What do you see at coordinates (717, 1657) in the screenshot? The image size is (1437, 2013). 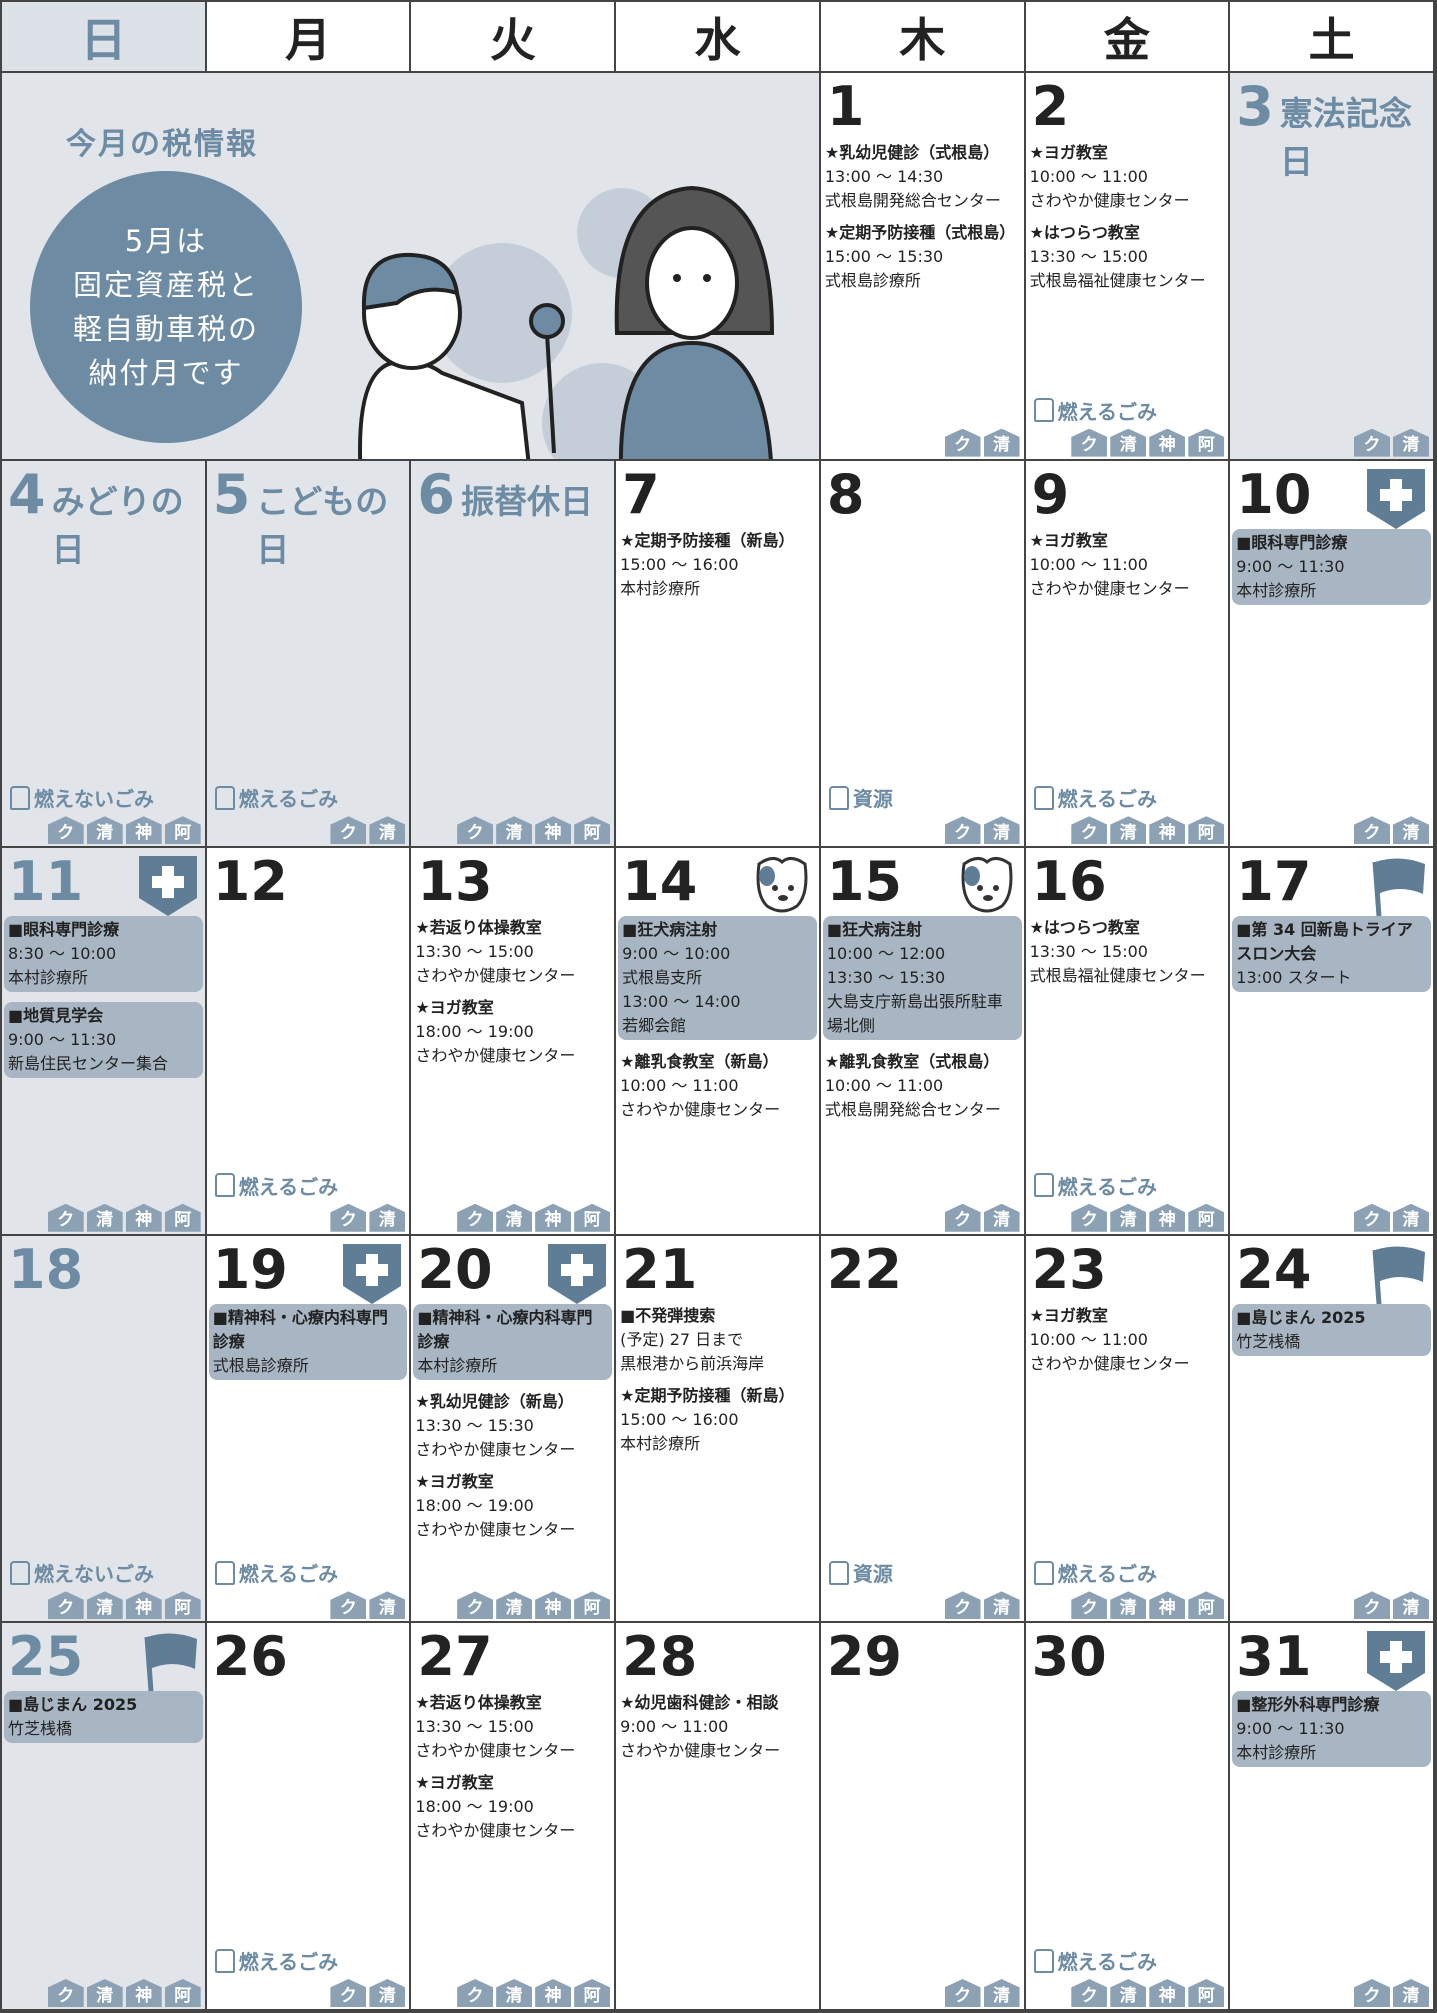 I see `cell-top: 28` at bounding box center [717, 1657].